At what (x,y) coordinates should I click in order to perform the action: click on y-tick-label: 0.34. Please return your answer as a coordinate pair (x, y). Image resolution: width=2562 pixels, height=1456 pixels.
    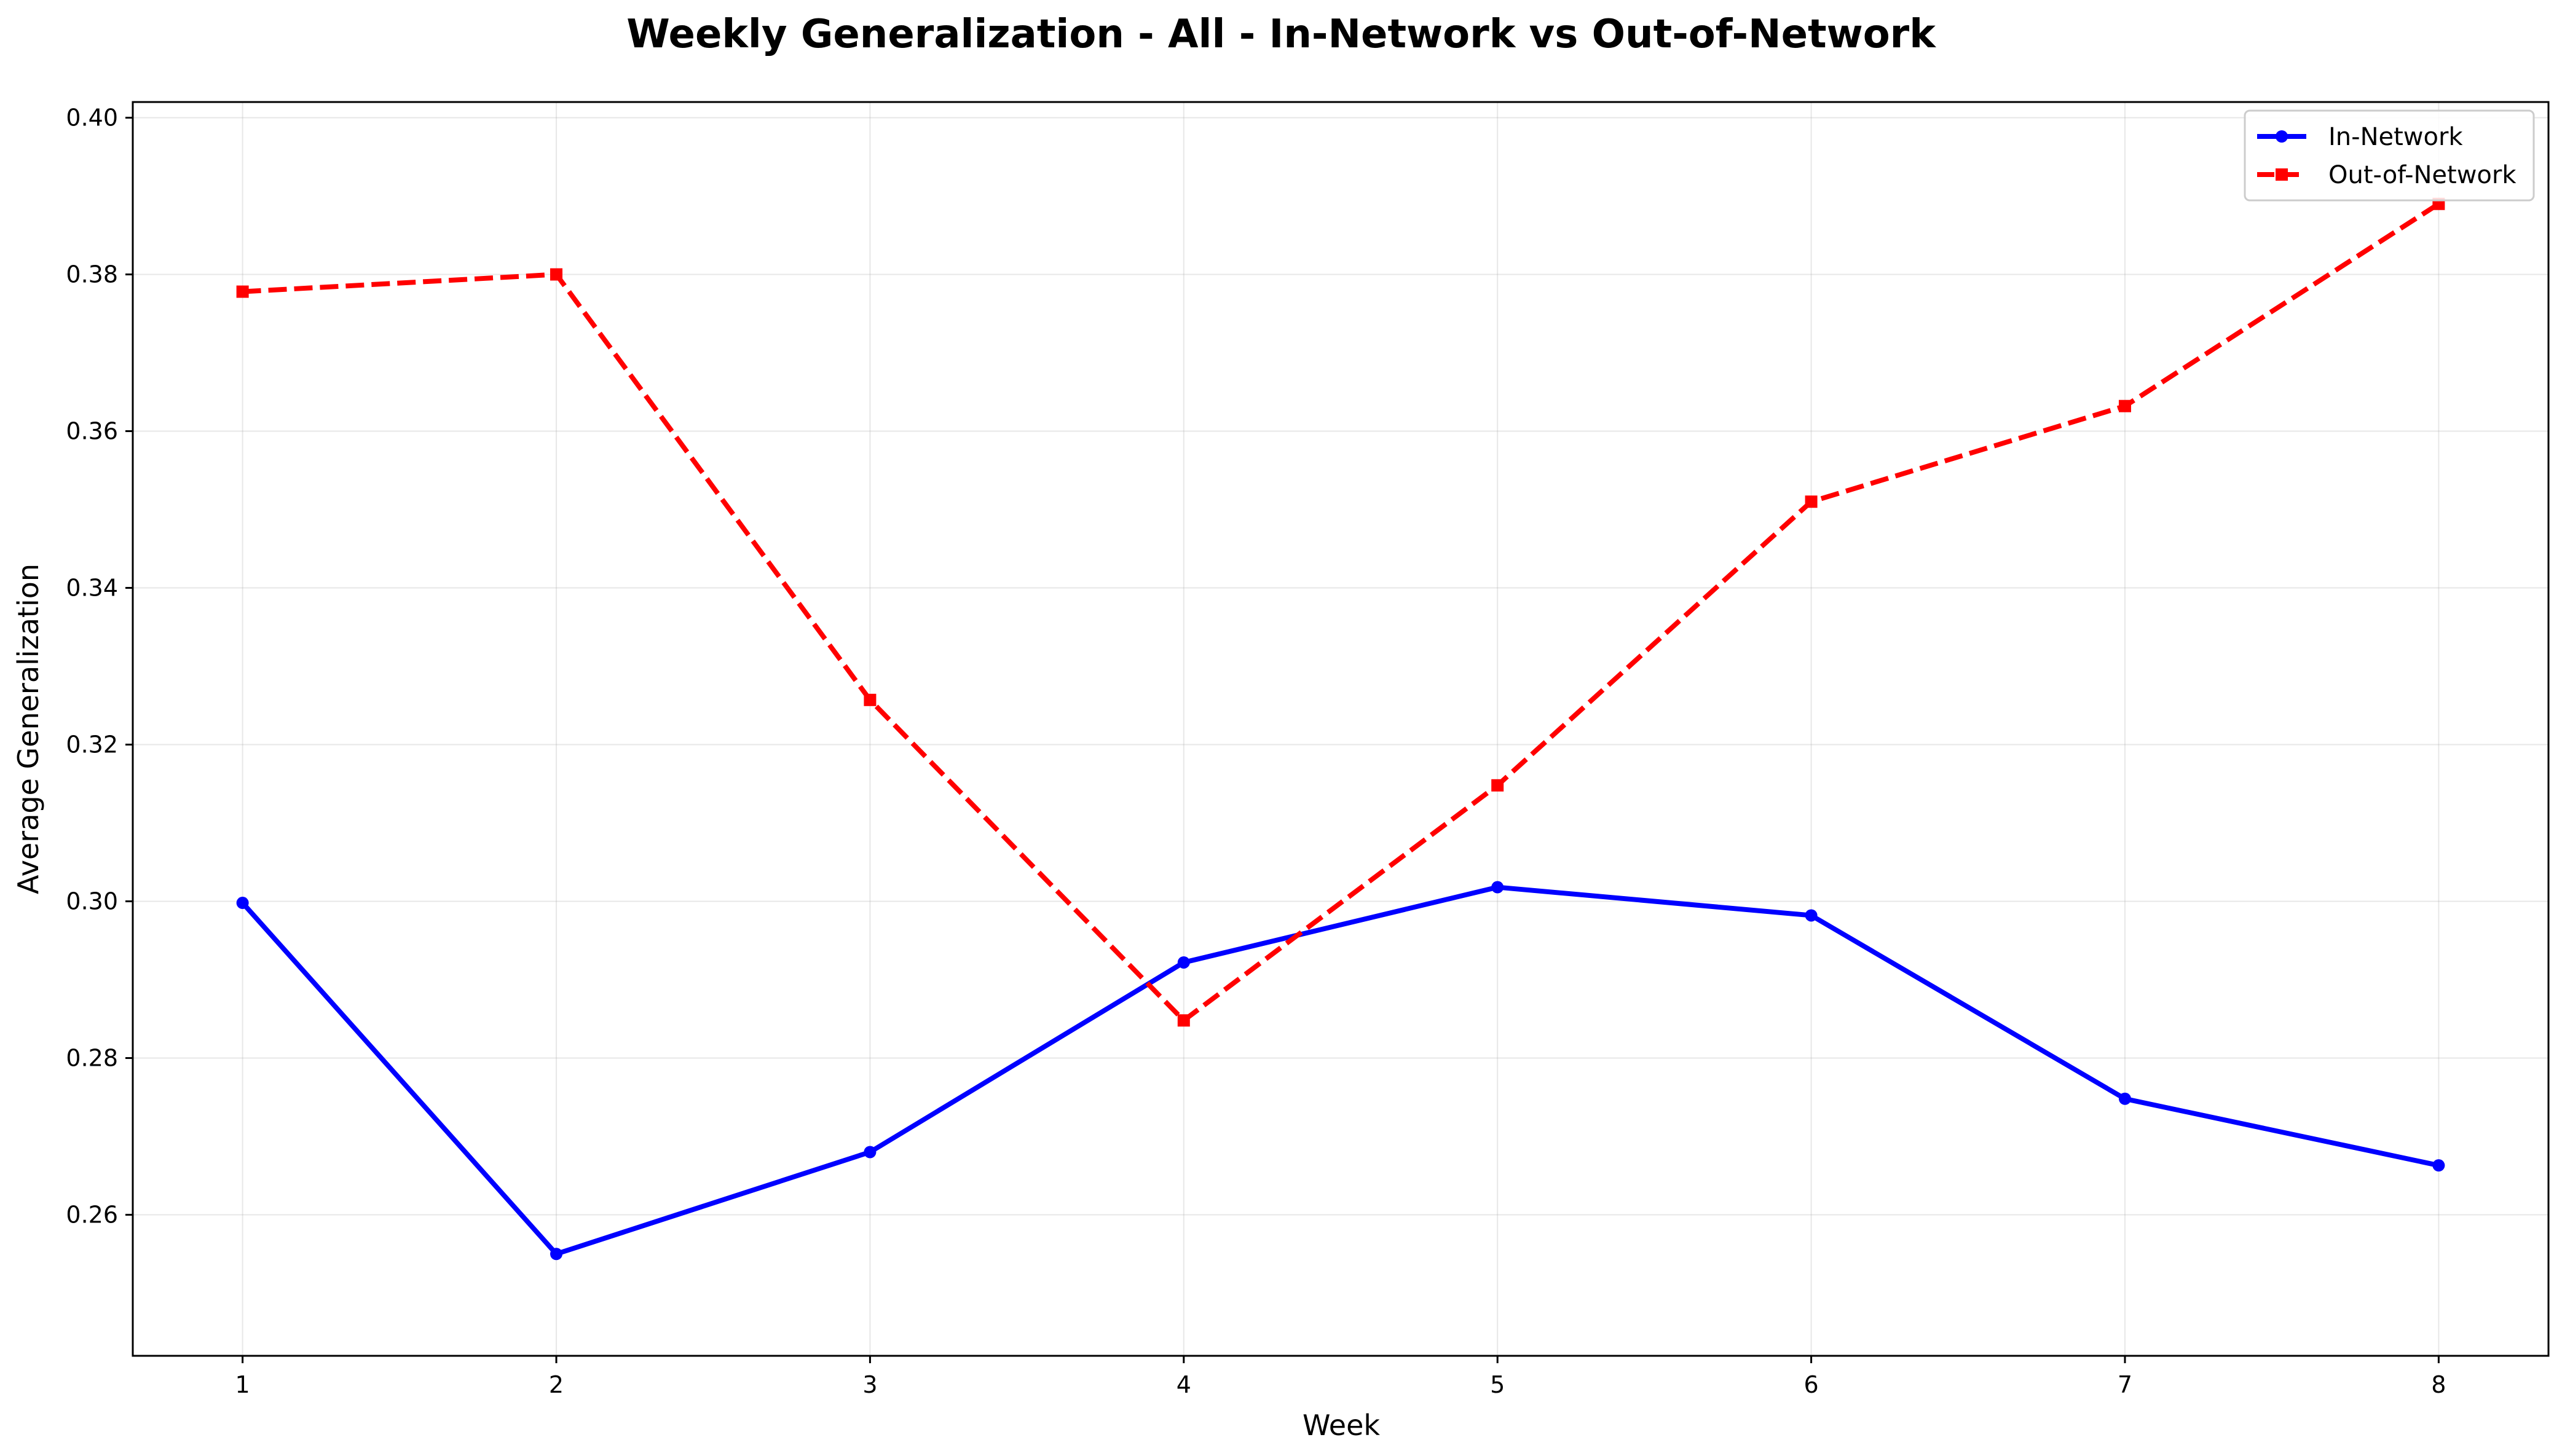
    Looking at the image, I should click on (92, 588).